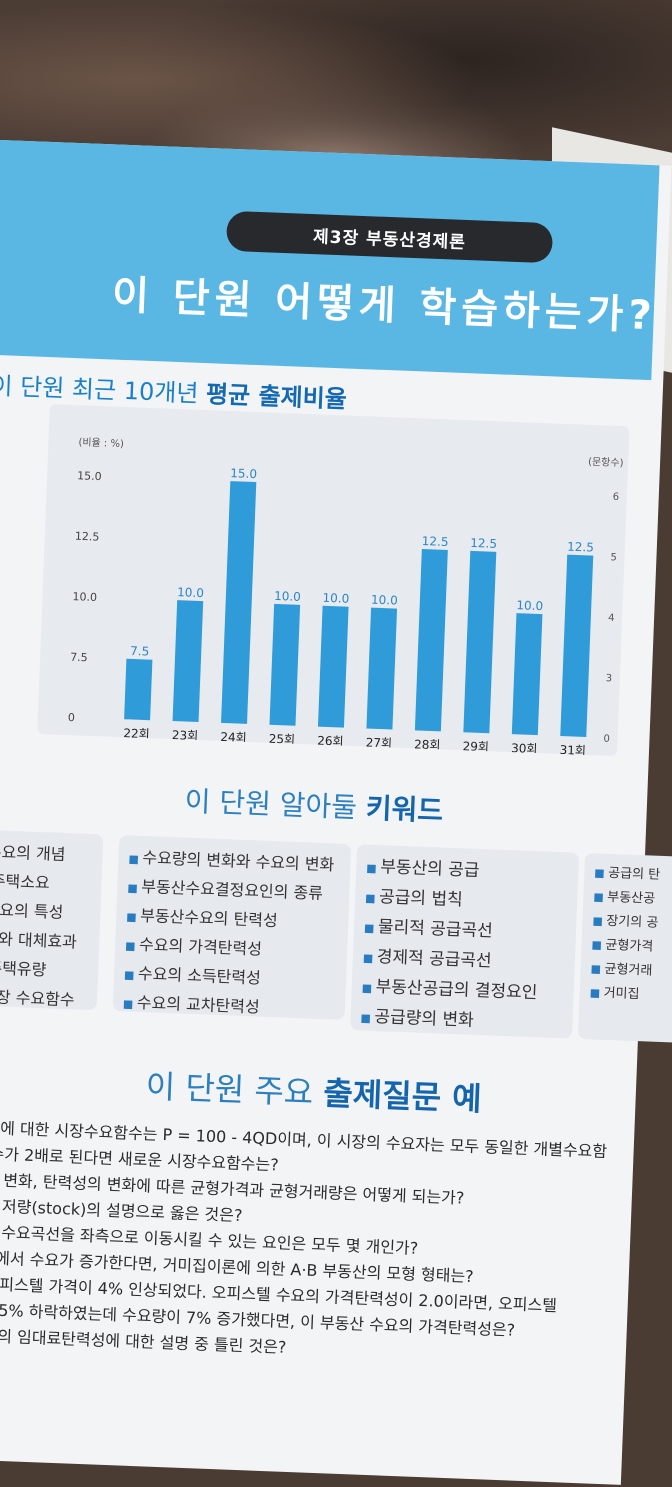  I want to click on section-average-plain: 이 단원 최근 10개년, so click(103, 390).